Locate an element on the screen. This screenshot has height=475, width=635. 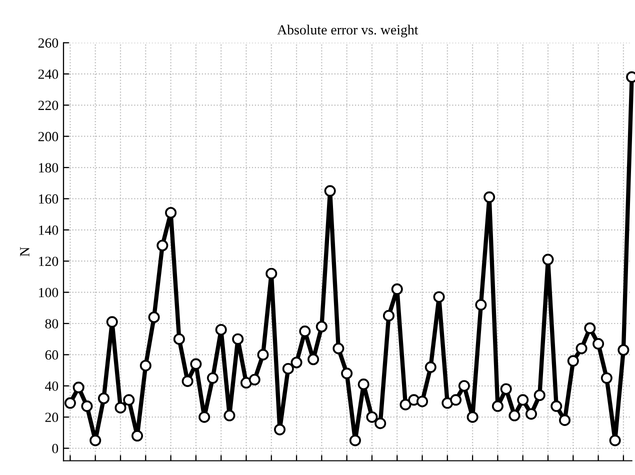
y-tick-label: 20 is located at coordinates (51, 417).